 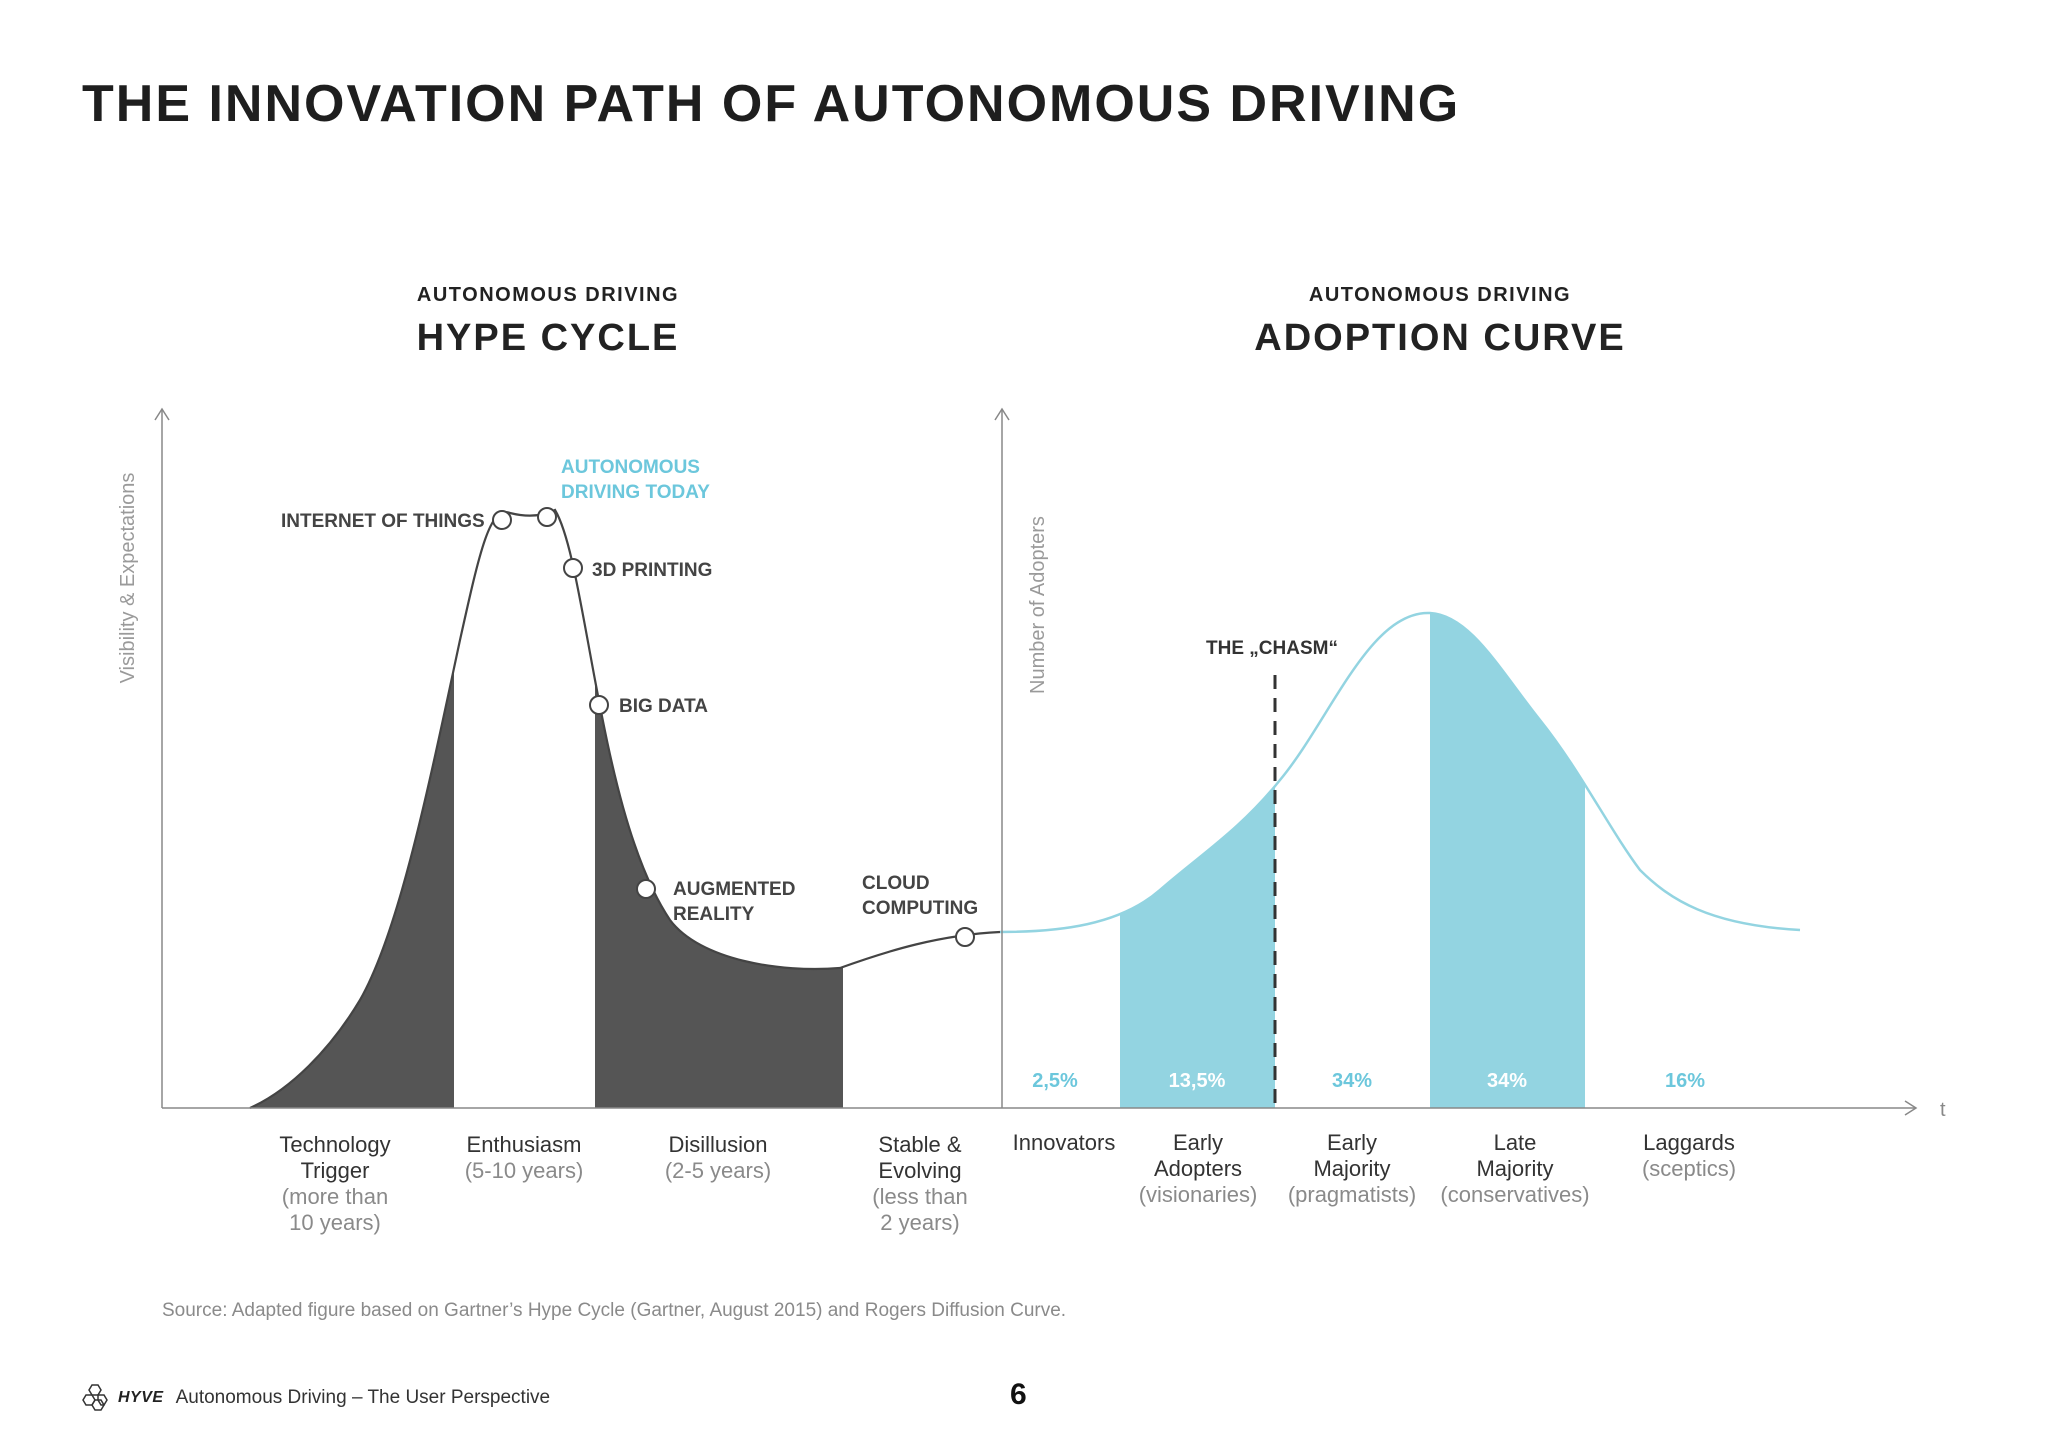 What do you see at coordinates (1064, 1142) in the screenshot?
I see `segment-innovators-line1: Innovators` at bounding box center [1064, 1142].